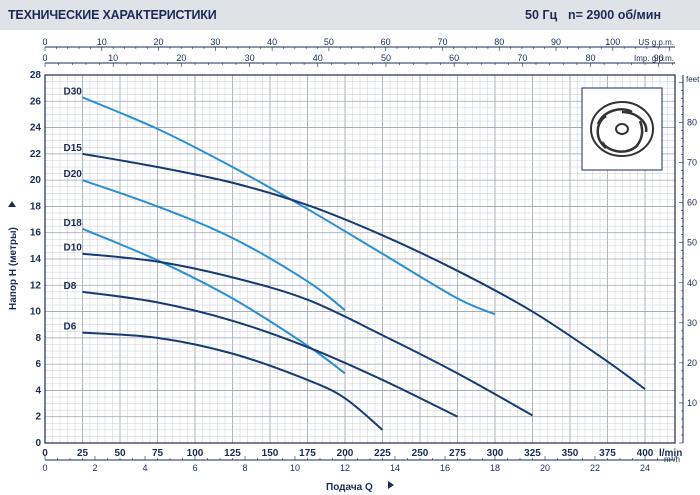 The width and height of the screenshot is (700, 495). I want to click on x-tick-label: 25, so click(83, 453).